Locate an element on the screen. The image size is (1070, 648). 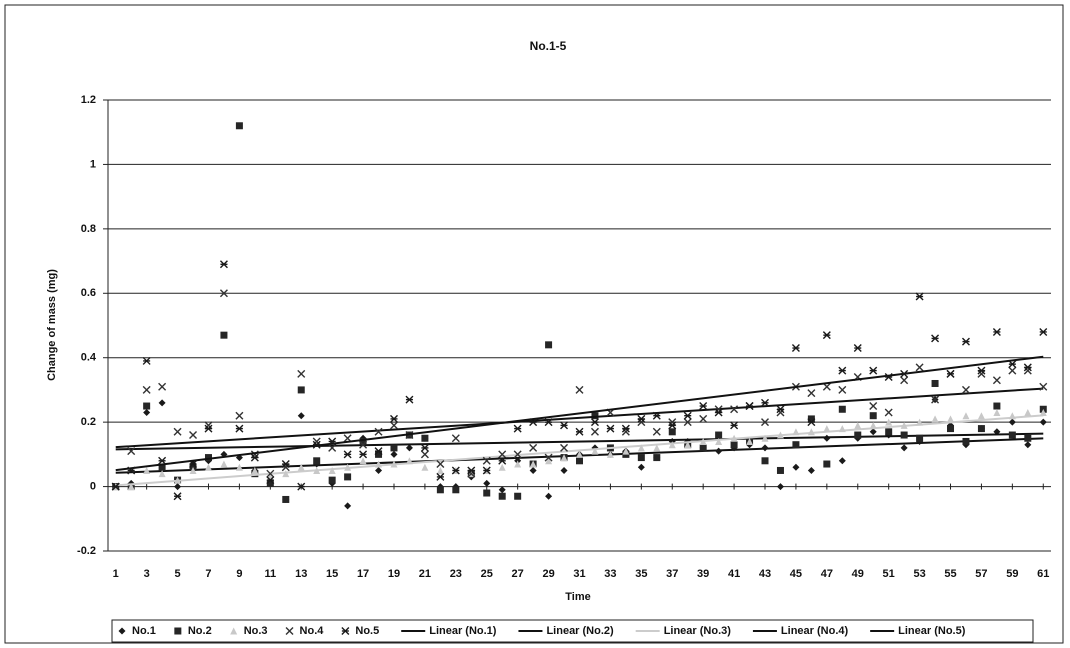
x-axis-label: Time is located at coordinates (577, 597).